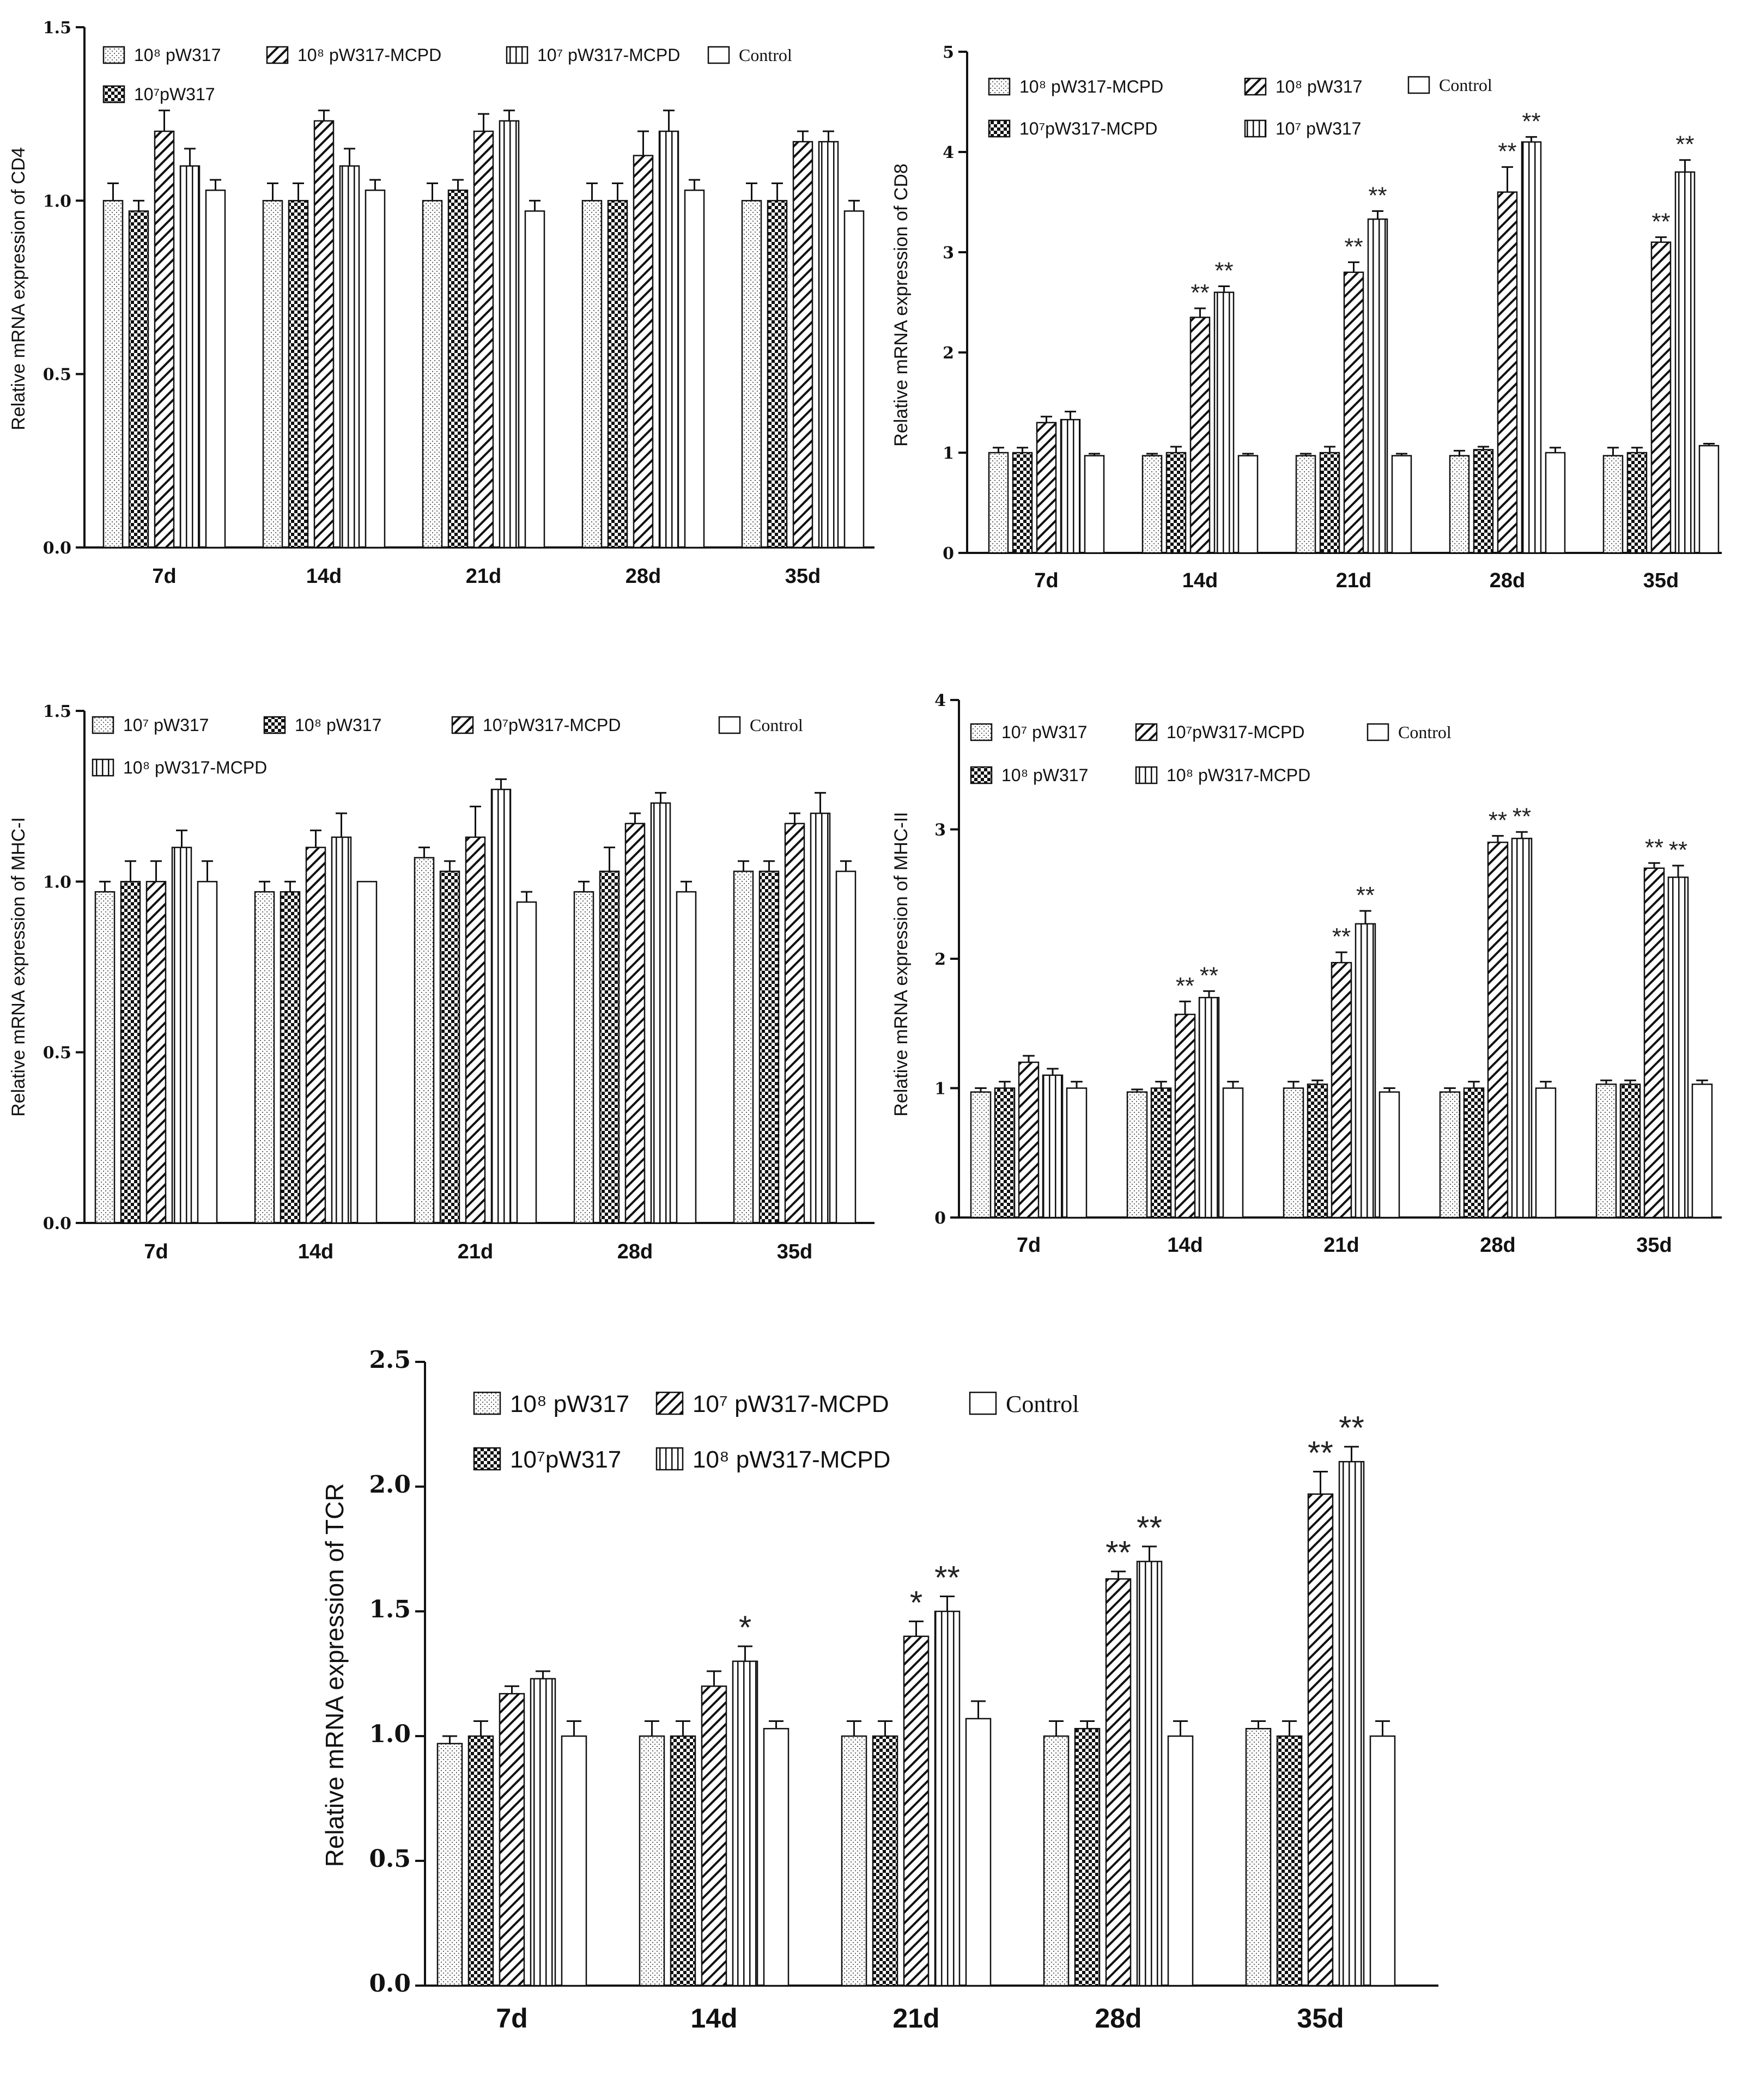 Image resolution: width=1743 pixels, height=2100 pixels. Describe the element at coordinates (1238, 775) in the screenshot. I see `legend-label: 10⁸ pW317-MCPD` at that location.